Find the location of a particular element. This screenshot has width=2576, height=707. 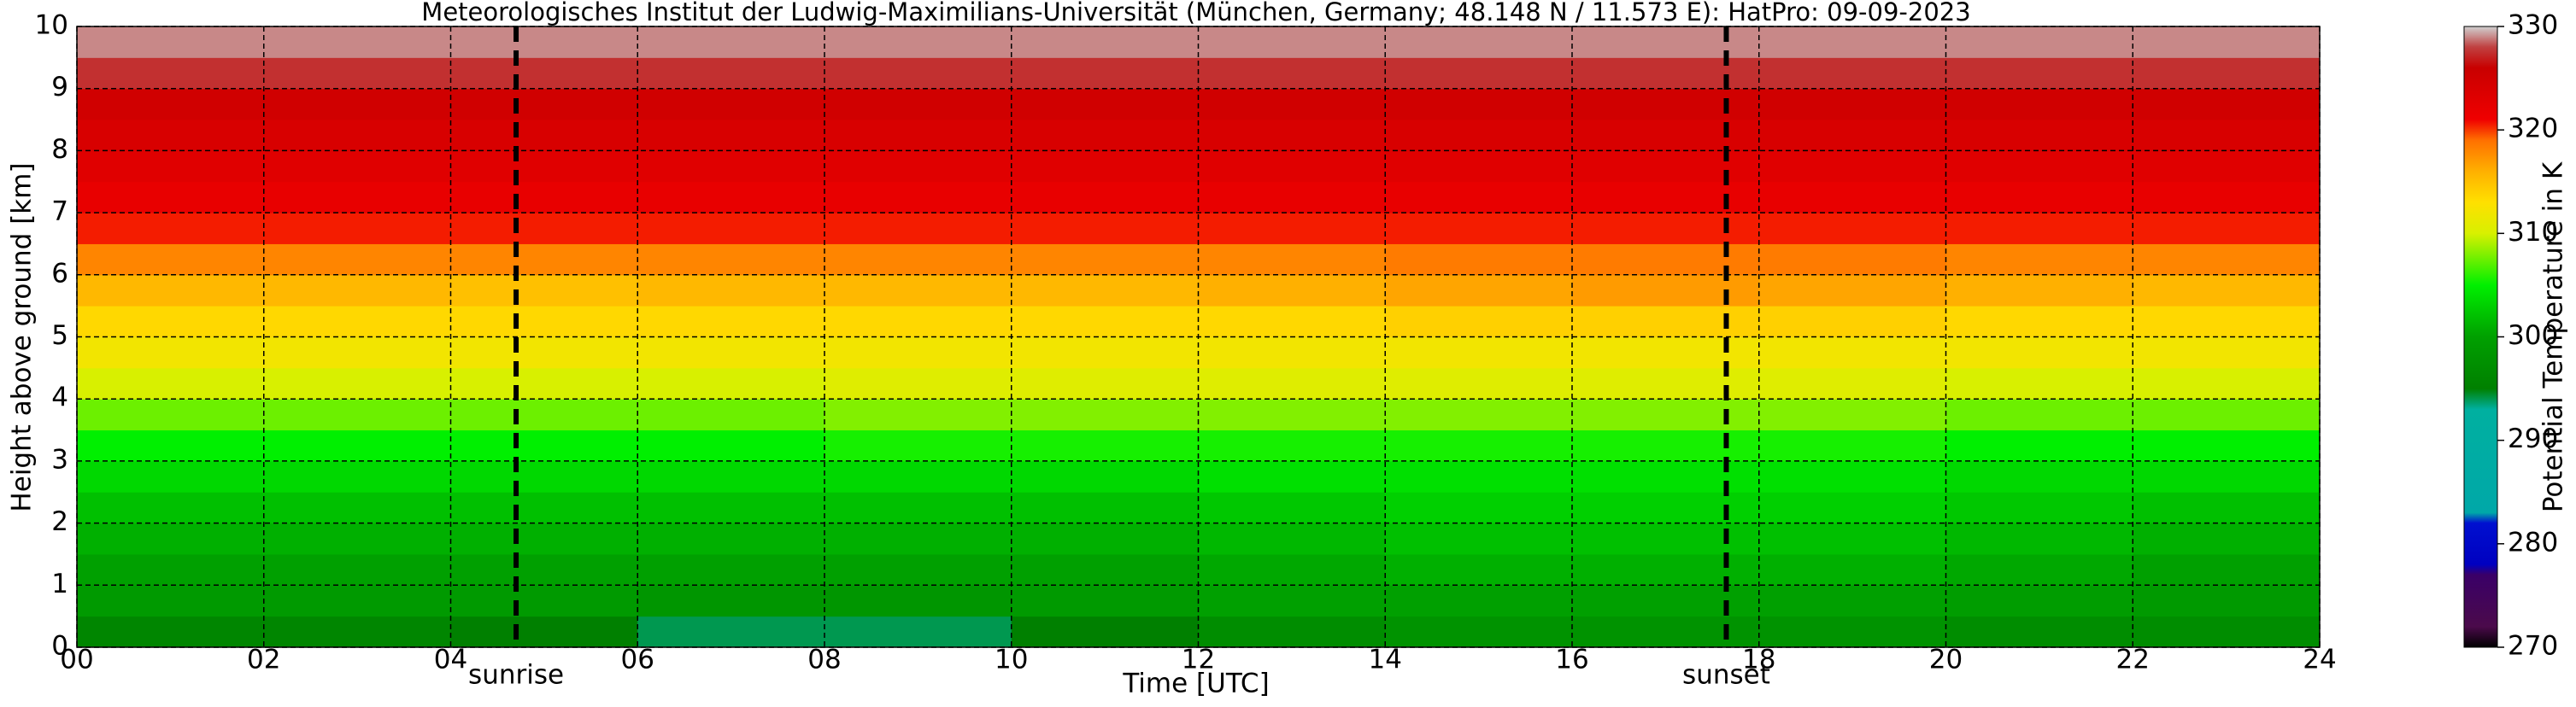

y-tick-label: 2 is located at coordinates (59, 521).